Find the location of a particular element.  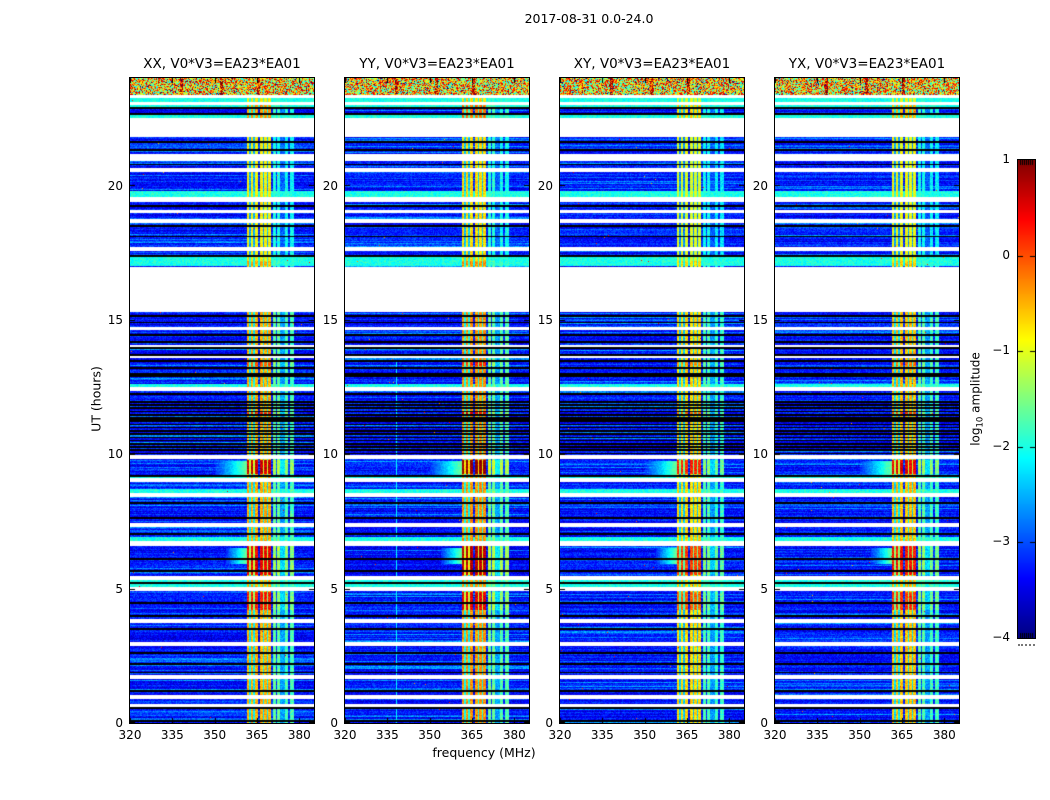

colorbar-tick-label: −3 is located at coordinates (1001, 541).